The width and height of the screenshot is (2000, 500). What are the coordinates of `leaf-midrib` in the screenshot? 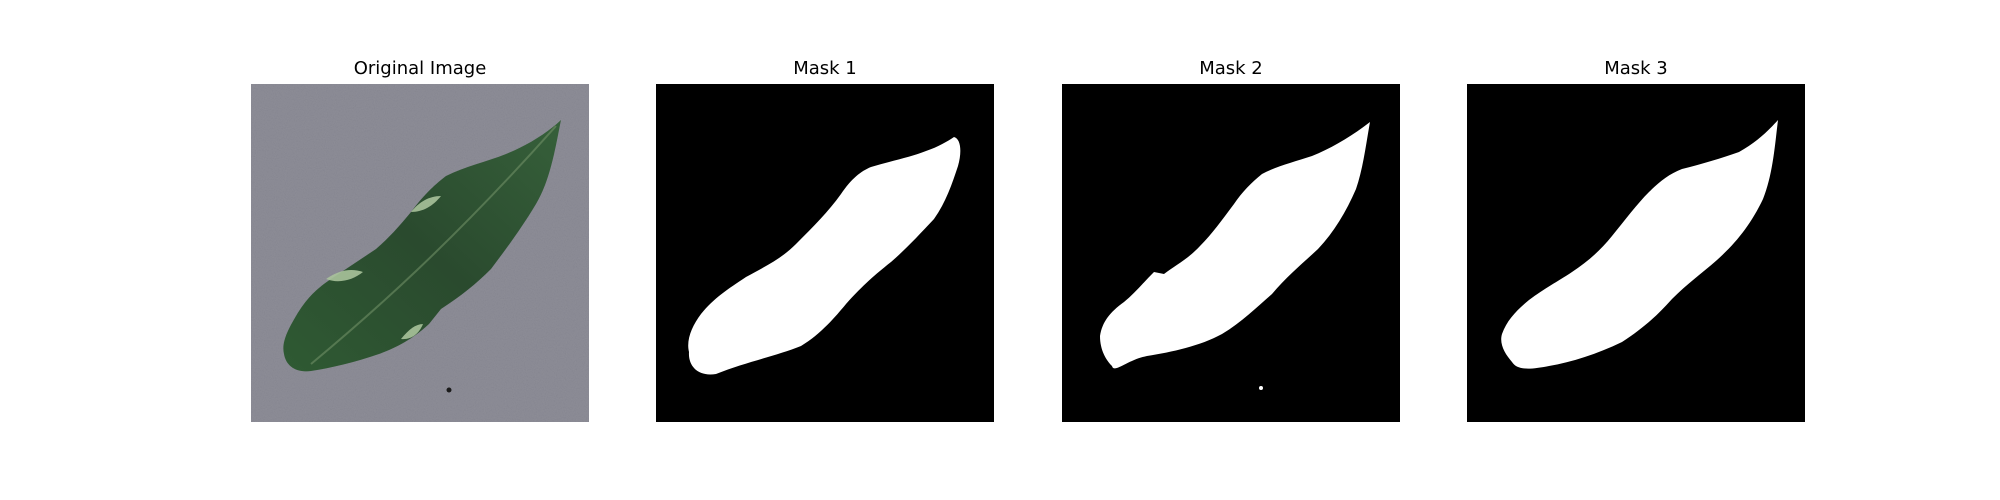 It's located at (433, 245).